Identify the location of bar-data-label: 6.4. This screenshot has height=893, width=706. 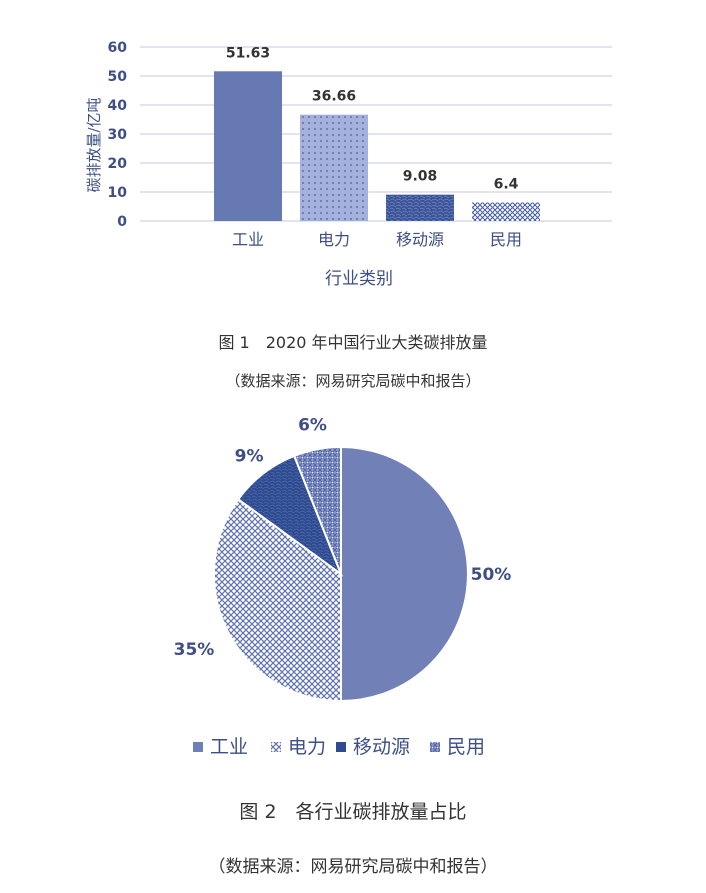
(506, 184).